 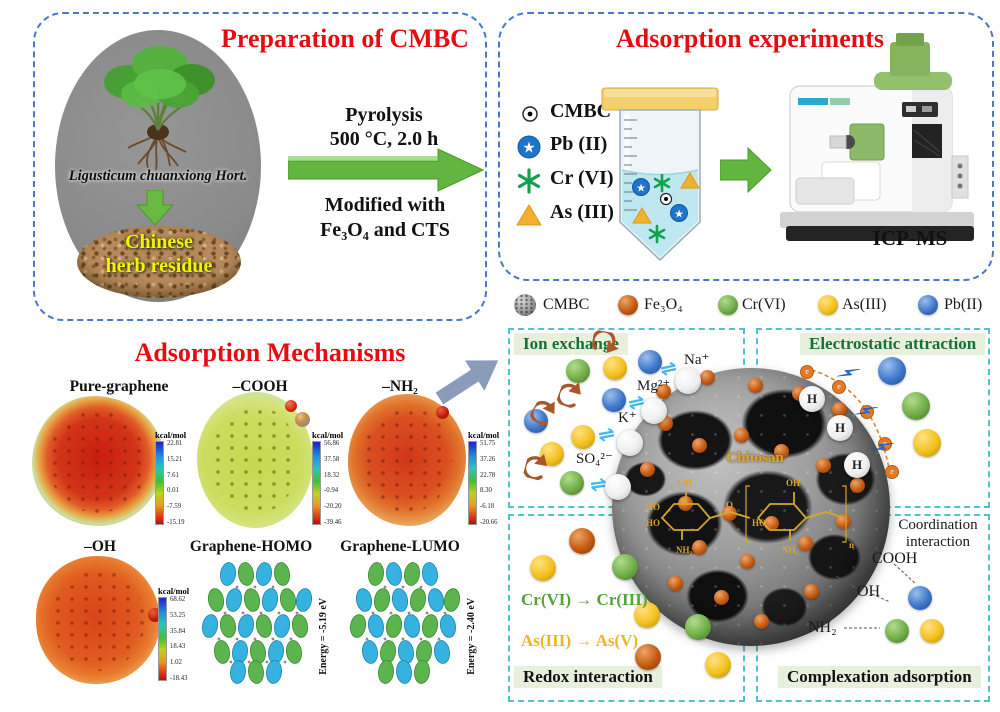 What do you see at coordinates (840, 428) in the screenshot?
I see `protonated-site-sphere` at bounding box center [840, 428].